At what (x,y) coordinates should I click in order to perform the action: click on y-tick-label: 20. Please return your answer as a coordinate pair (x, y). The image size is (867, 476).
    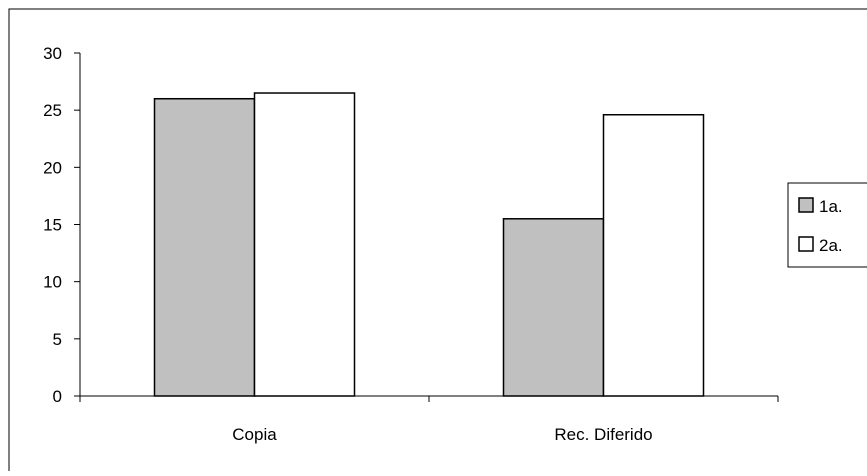
    Looking at the image, I should click on (52, 167).